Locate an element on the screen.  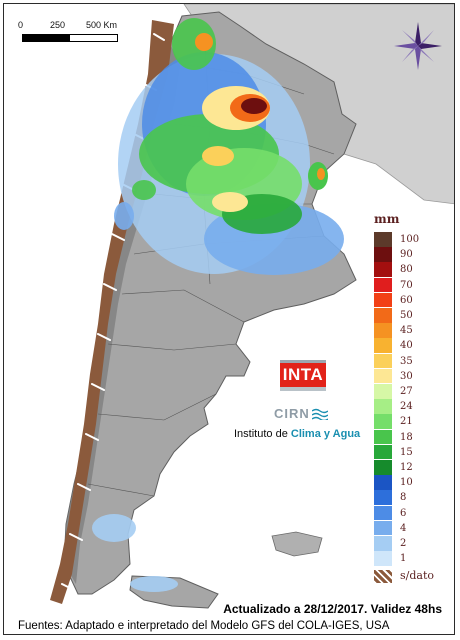
legend-label: 2 is located at coordinates (403, 543).